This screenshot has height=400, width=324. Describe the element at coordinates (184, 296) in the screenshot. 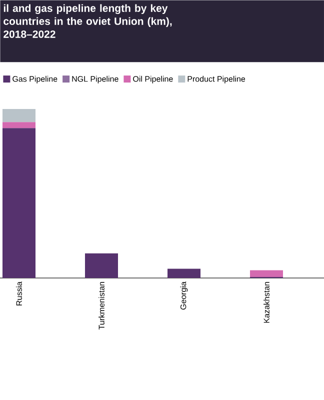

I see `x-tick-label: Georgia` at that location.